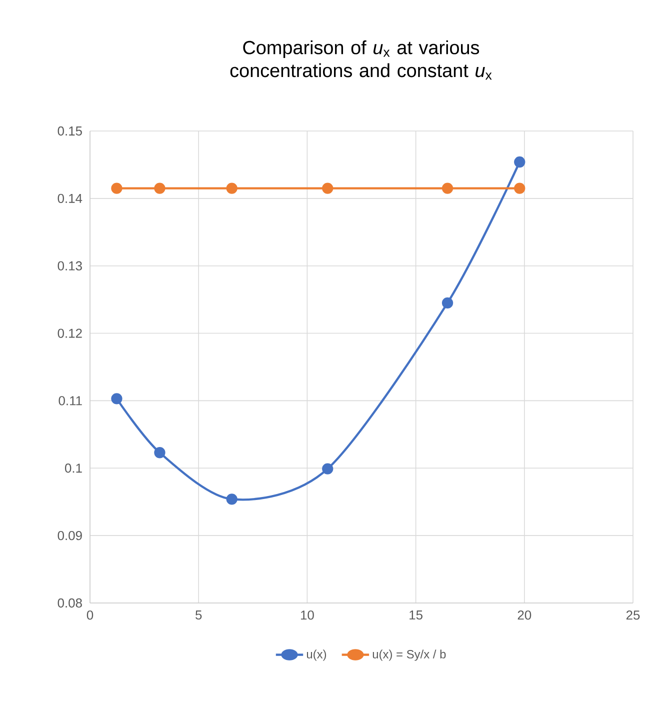 This screenshot has width=648, height=718. What do you see at coordinates (70, 199) in the screenshot?
I see `y-tick-label: 0.14` at bounding box center [70, 199].